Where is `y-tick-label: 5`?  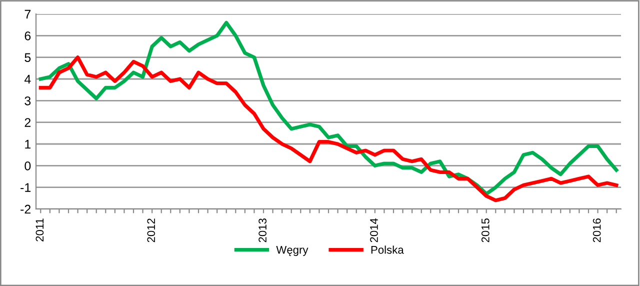 y-tick-label: 5 is located at coordinates (27, 57).